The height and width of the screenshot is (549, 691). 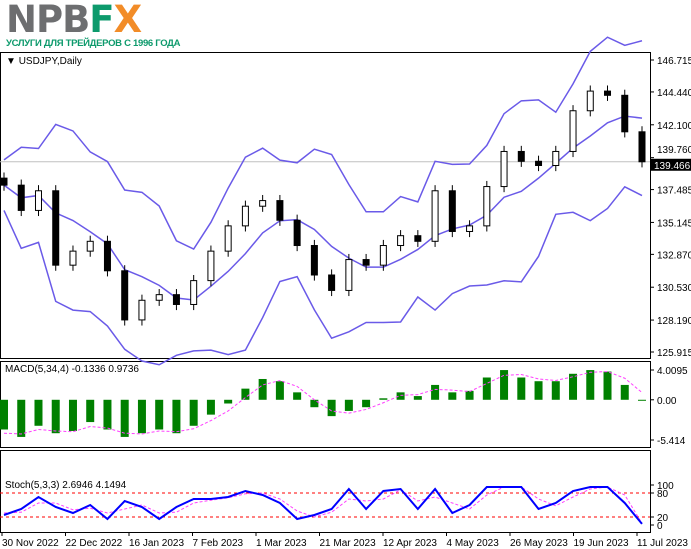 What do you see at coordinates (50, 61) in the screenshot?
I see `chart-title: USDJPY,Daily` at bounding box center [50, 61].